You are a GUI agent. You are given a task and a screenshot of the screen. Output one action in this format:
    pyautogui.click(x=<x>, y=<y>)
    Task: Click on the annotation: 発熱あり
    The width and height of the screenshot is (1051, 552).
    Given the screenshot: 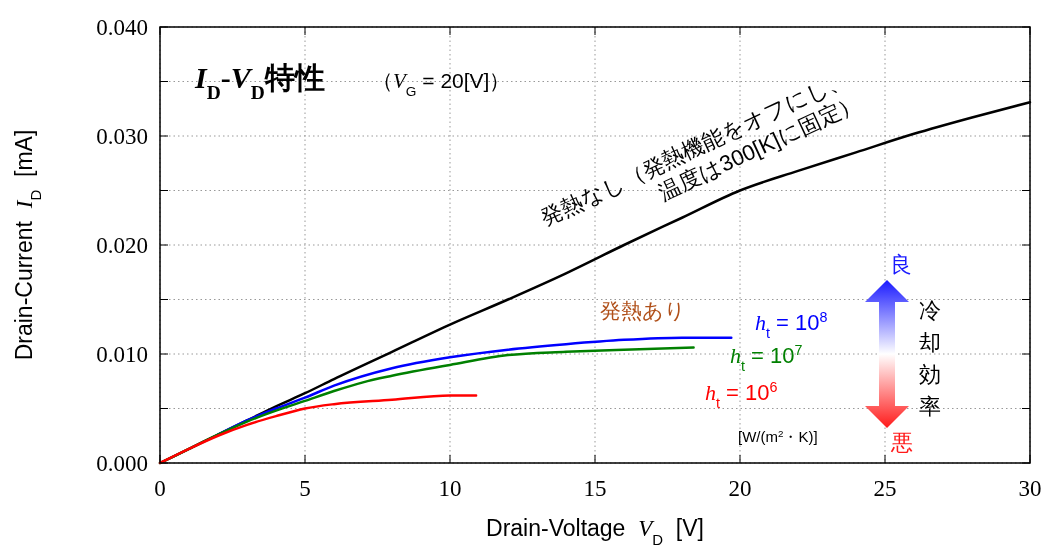 What is the action you would take?
    pyautogui.click(x=643, y=310)
    